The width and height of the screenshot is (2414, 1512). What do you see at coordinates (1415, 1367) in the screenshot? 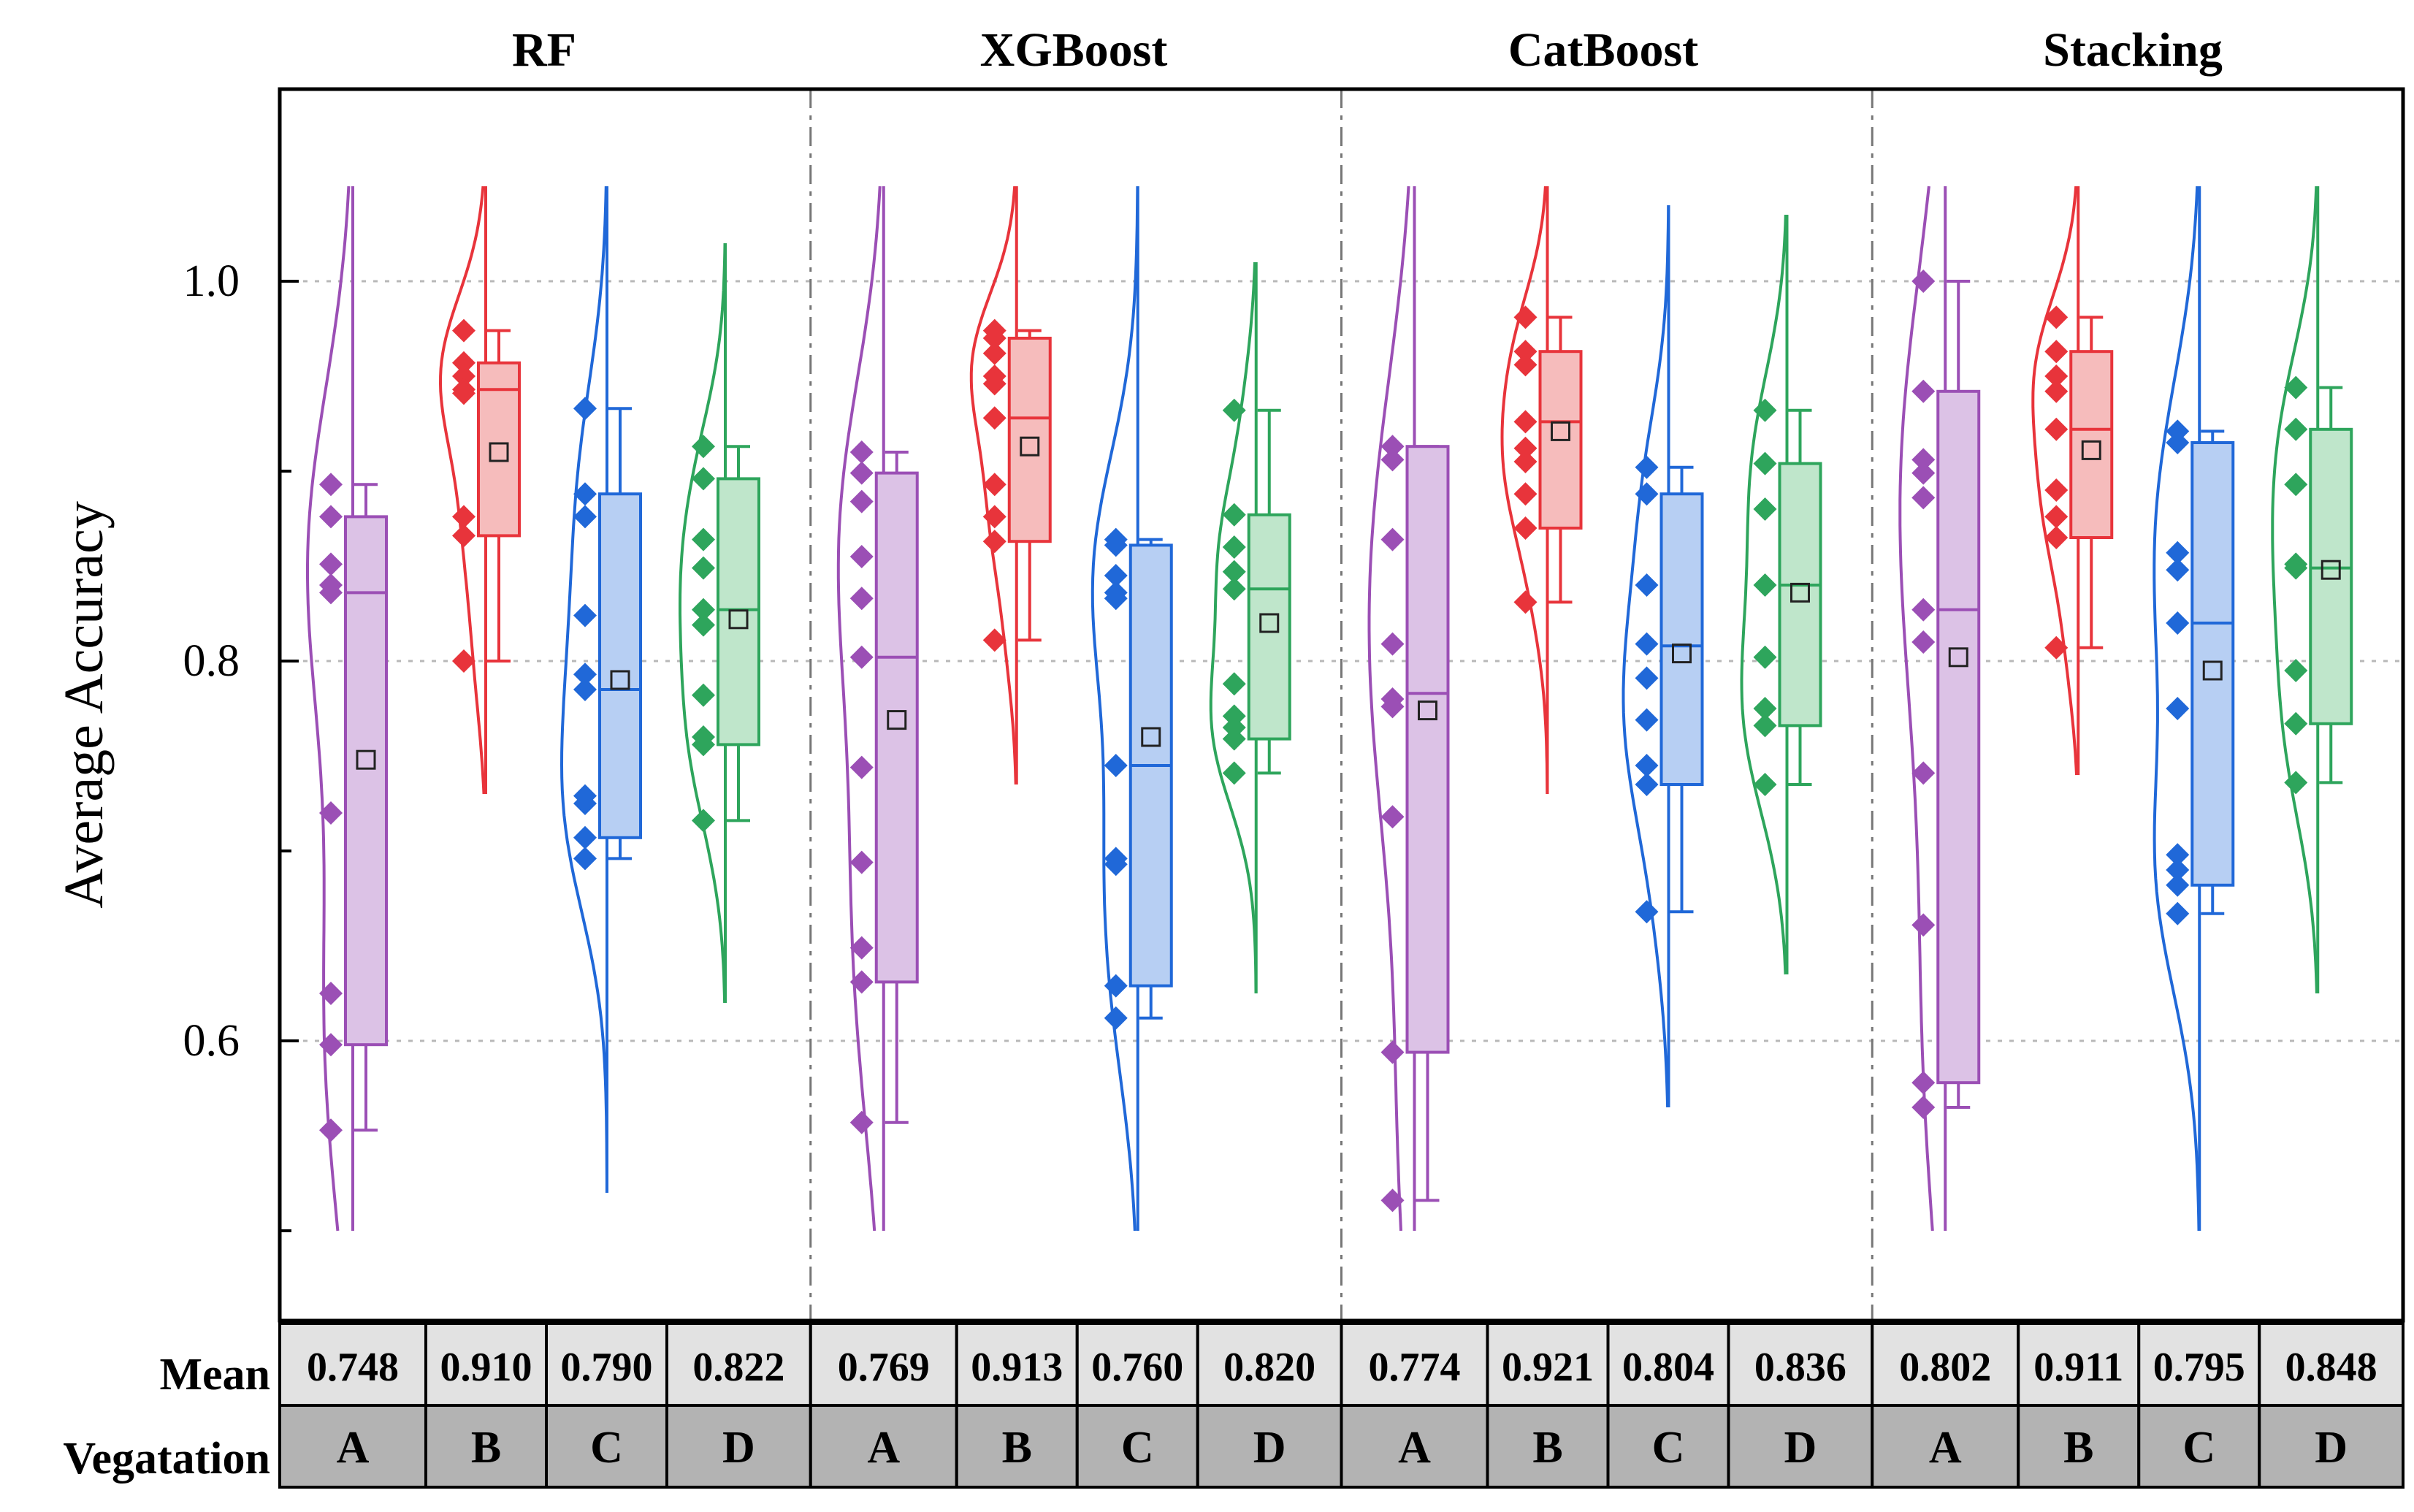
I see `mean-value: 0.774` at bounding box center [1415, 1367].